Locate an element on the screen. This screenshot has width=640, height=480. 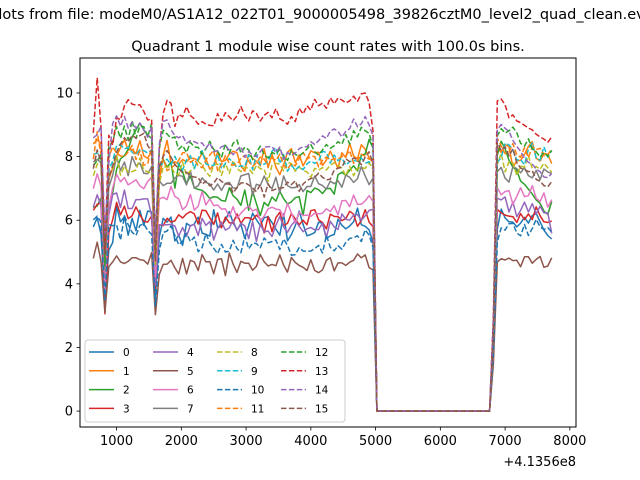
legend-frame is located at coordinates (215, 381).